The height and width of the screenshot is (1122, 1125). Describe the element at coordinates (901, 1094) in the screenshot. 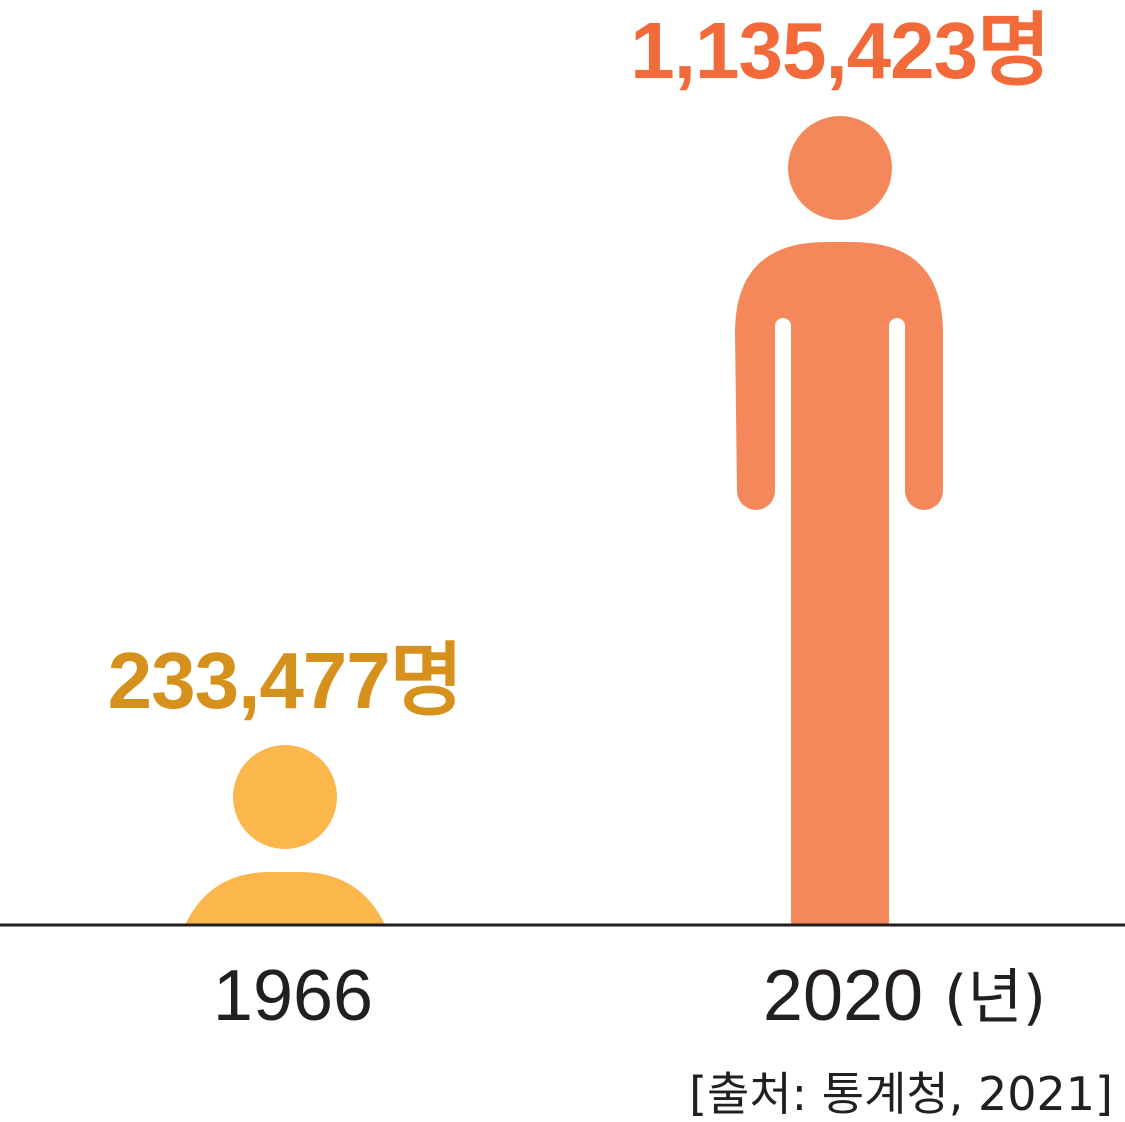

I see `source-label: [출처: 통계청, 2021]` at that location.